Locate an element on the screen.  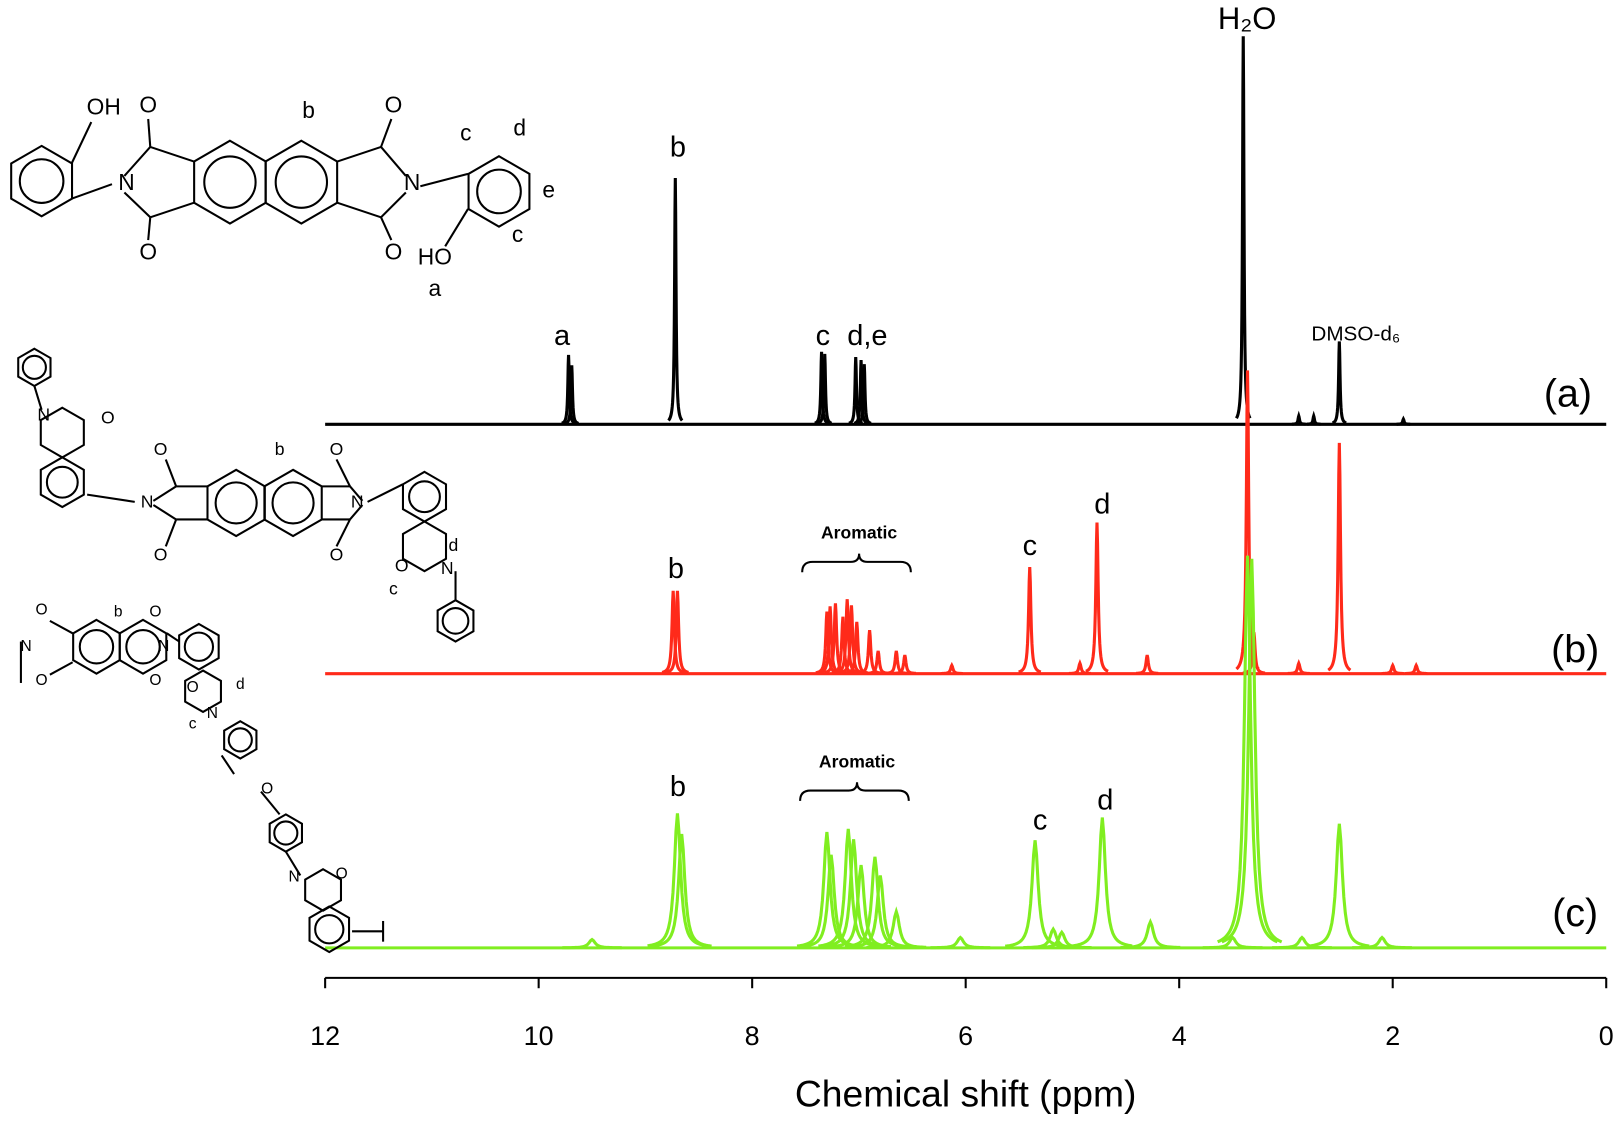
x-tick-label: 8 is located at coordinates (752, 1036).